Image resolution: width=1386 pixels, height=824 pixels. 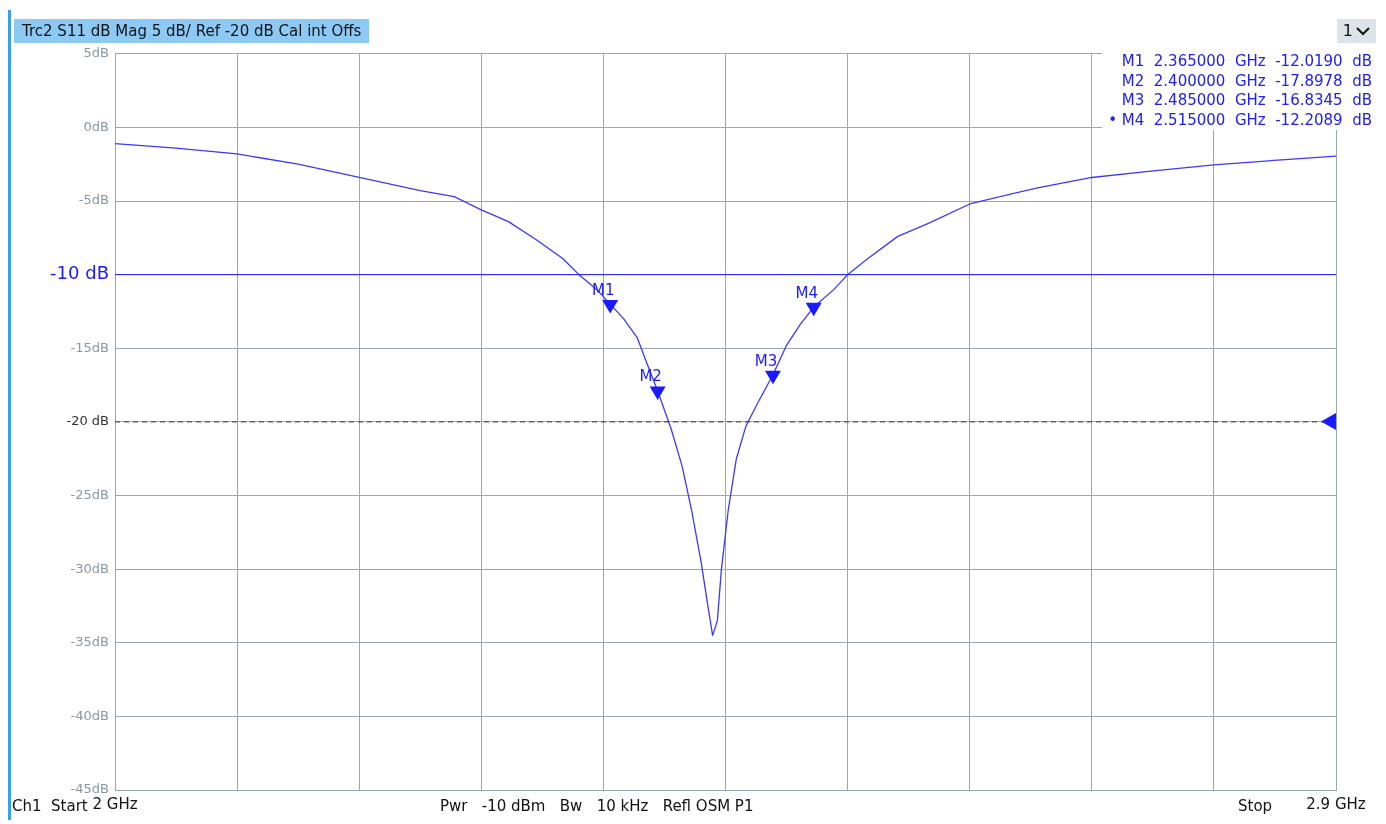 What do you see at coordinates (93, 200) in the screenshot?
I see `y-tick-label: -5dB` at bounding box center [93, 200].